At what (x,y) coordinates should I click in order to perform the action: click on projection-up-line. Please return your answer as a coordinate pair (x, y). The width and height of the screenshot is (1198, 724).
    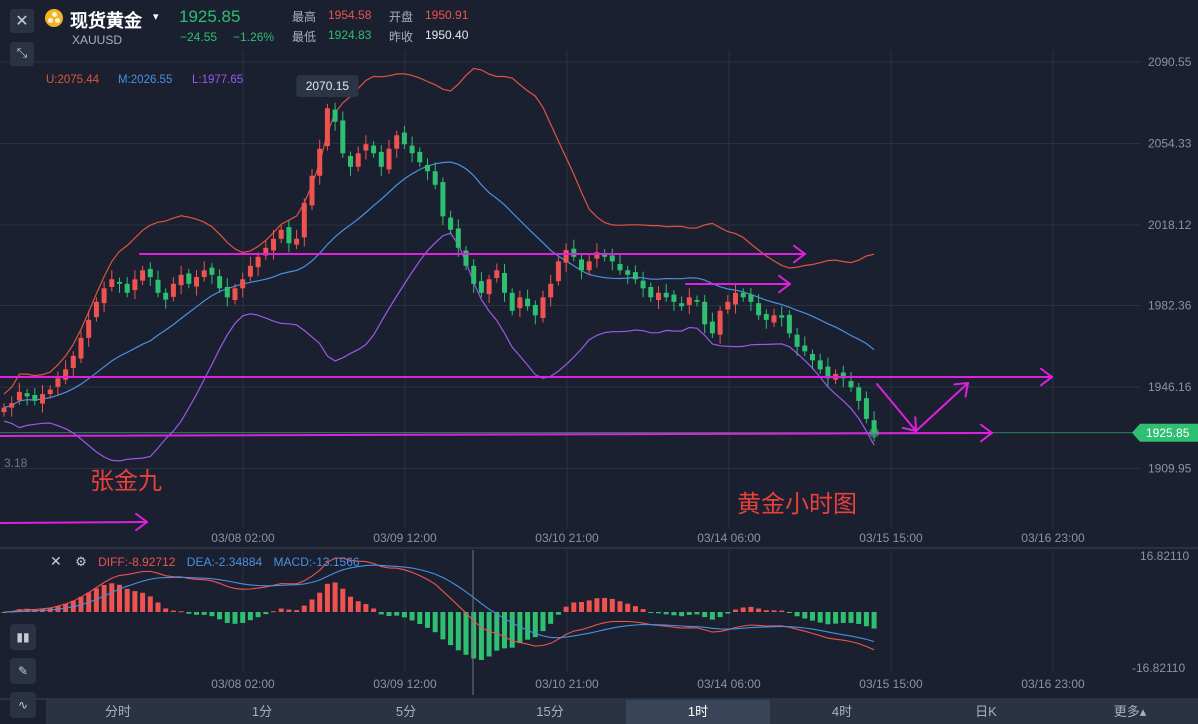
    Looking at the image, I should click on (942, 407).